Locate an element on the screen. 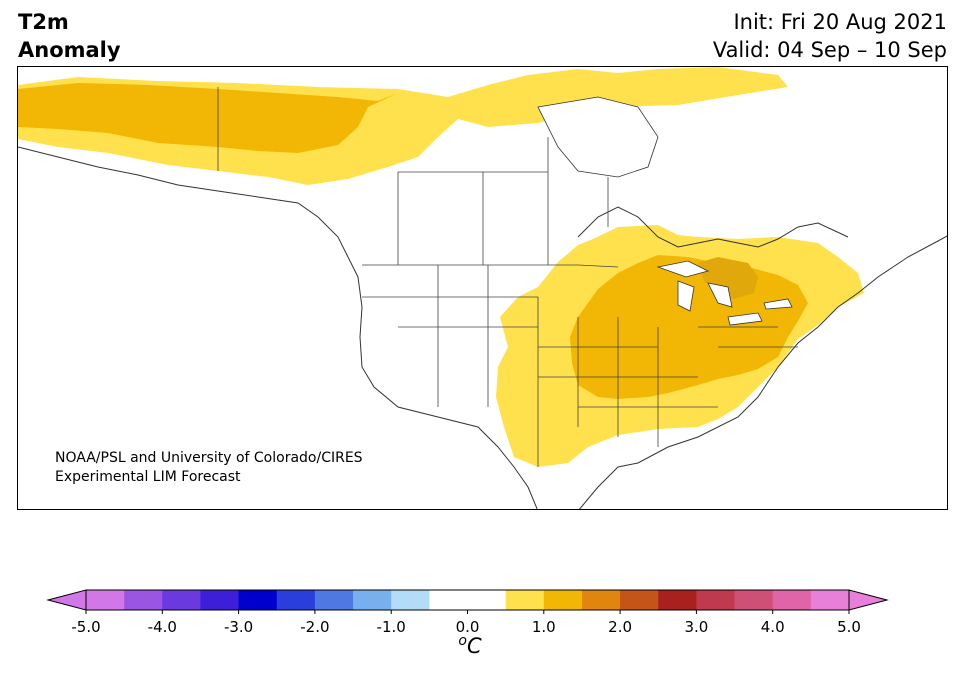 This screenshot has width=959, height=680. anomaly-region-north-mid is located at coordinates (208, 118).